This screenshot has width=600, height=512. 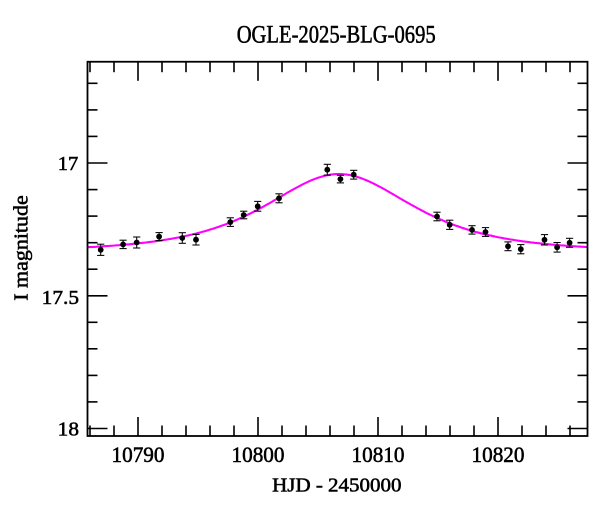 I want to click on svg-text: 18, so click(x=68, y=430).